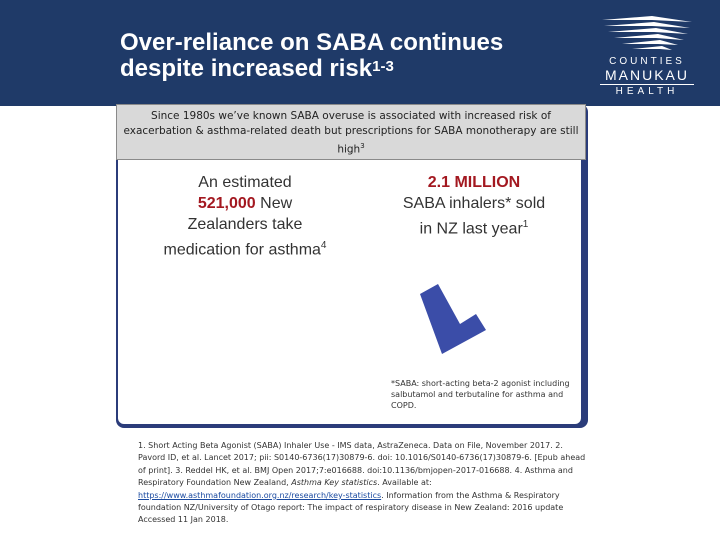  I want to click on title-line-2: despite increased risk, so click(246, 68).